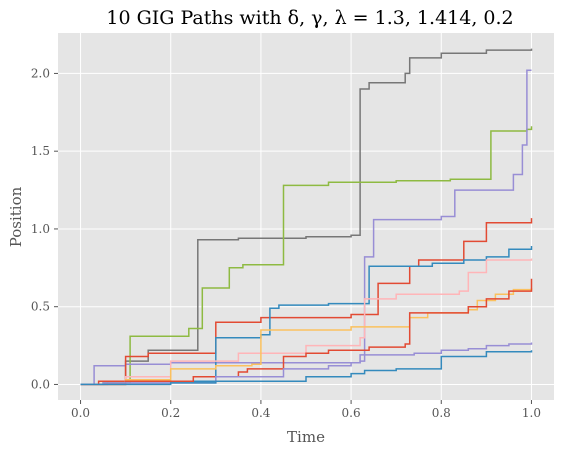 The height and width of the screenshot is (454, 563). Describe the element at coordinates (40, 307) in the screenshot. I see `y-tick-label: 0.5` at that location.